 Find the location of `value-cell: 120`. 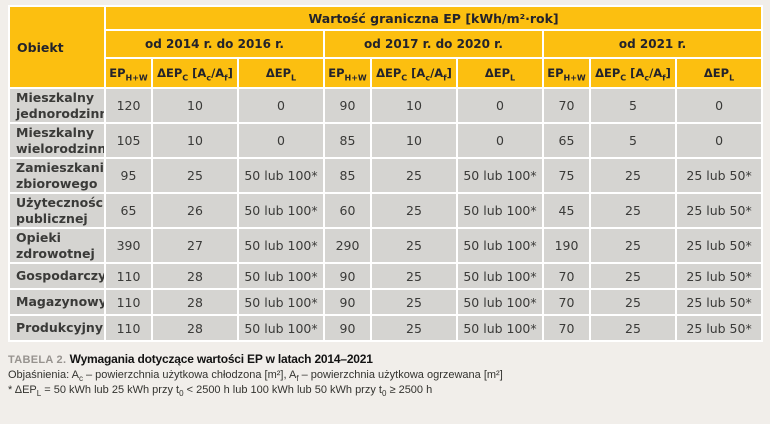

value-cell: 120 is located at coordinates (128, 105).